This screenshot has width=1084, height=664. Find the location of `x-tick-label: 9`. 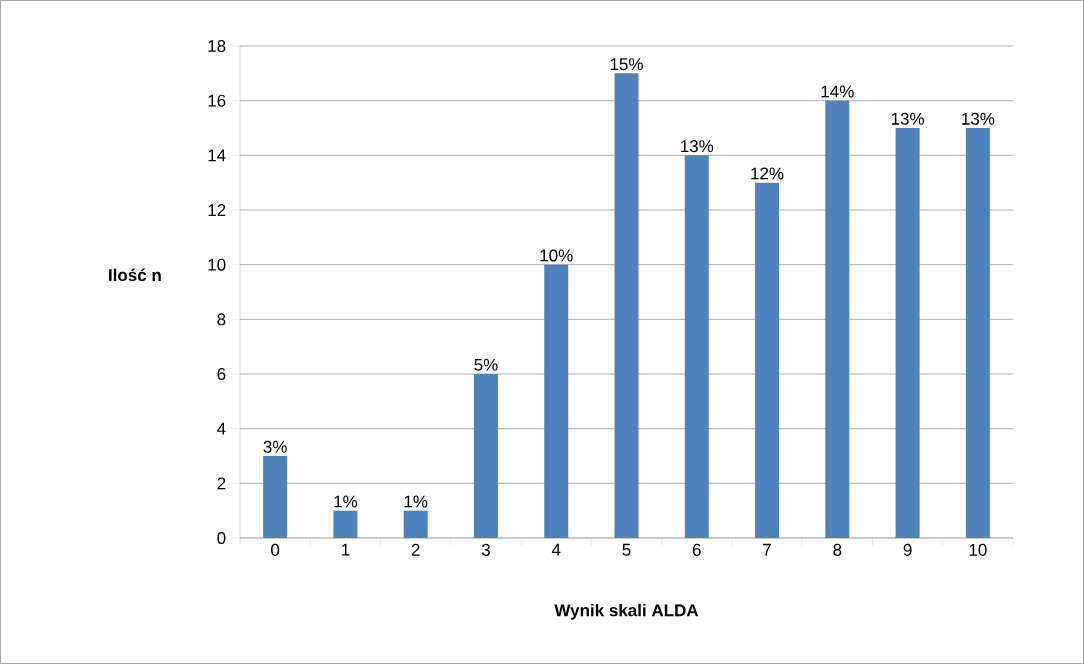

x-tick-label: 9 is located at coordinates (907, 549).